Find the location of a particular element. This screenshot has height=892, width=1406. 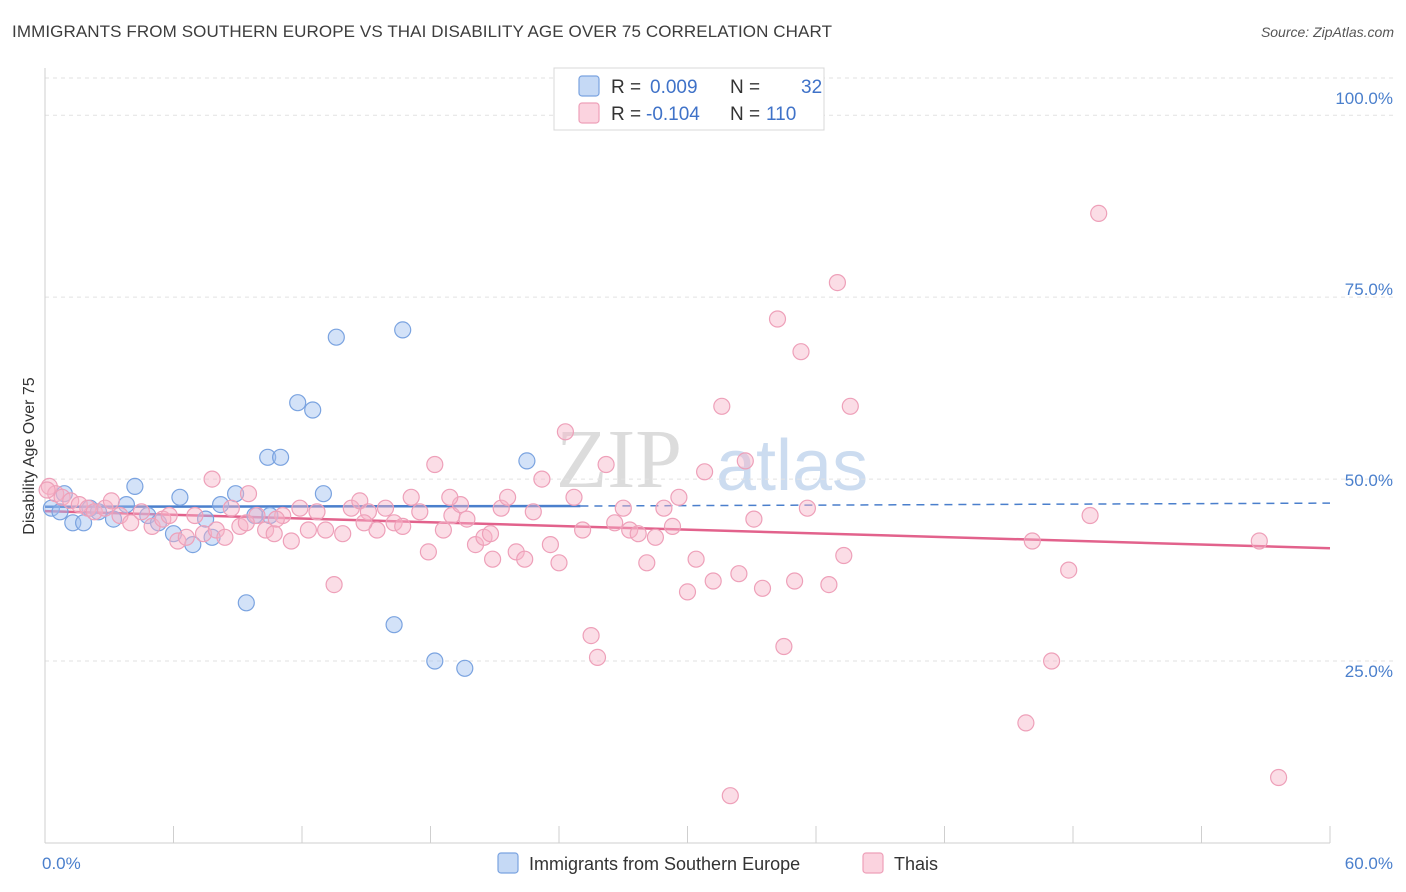

y-tick-label-100: 100.0% is located at coordinates (1364, 98).